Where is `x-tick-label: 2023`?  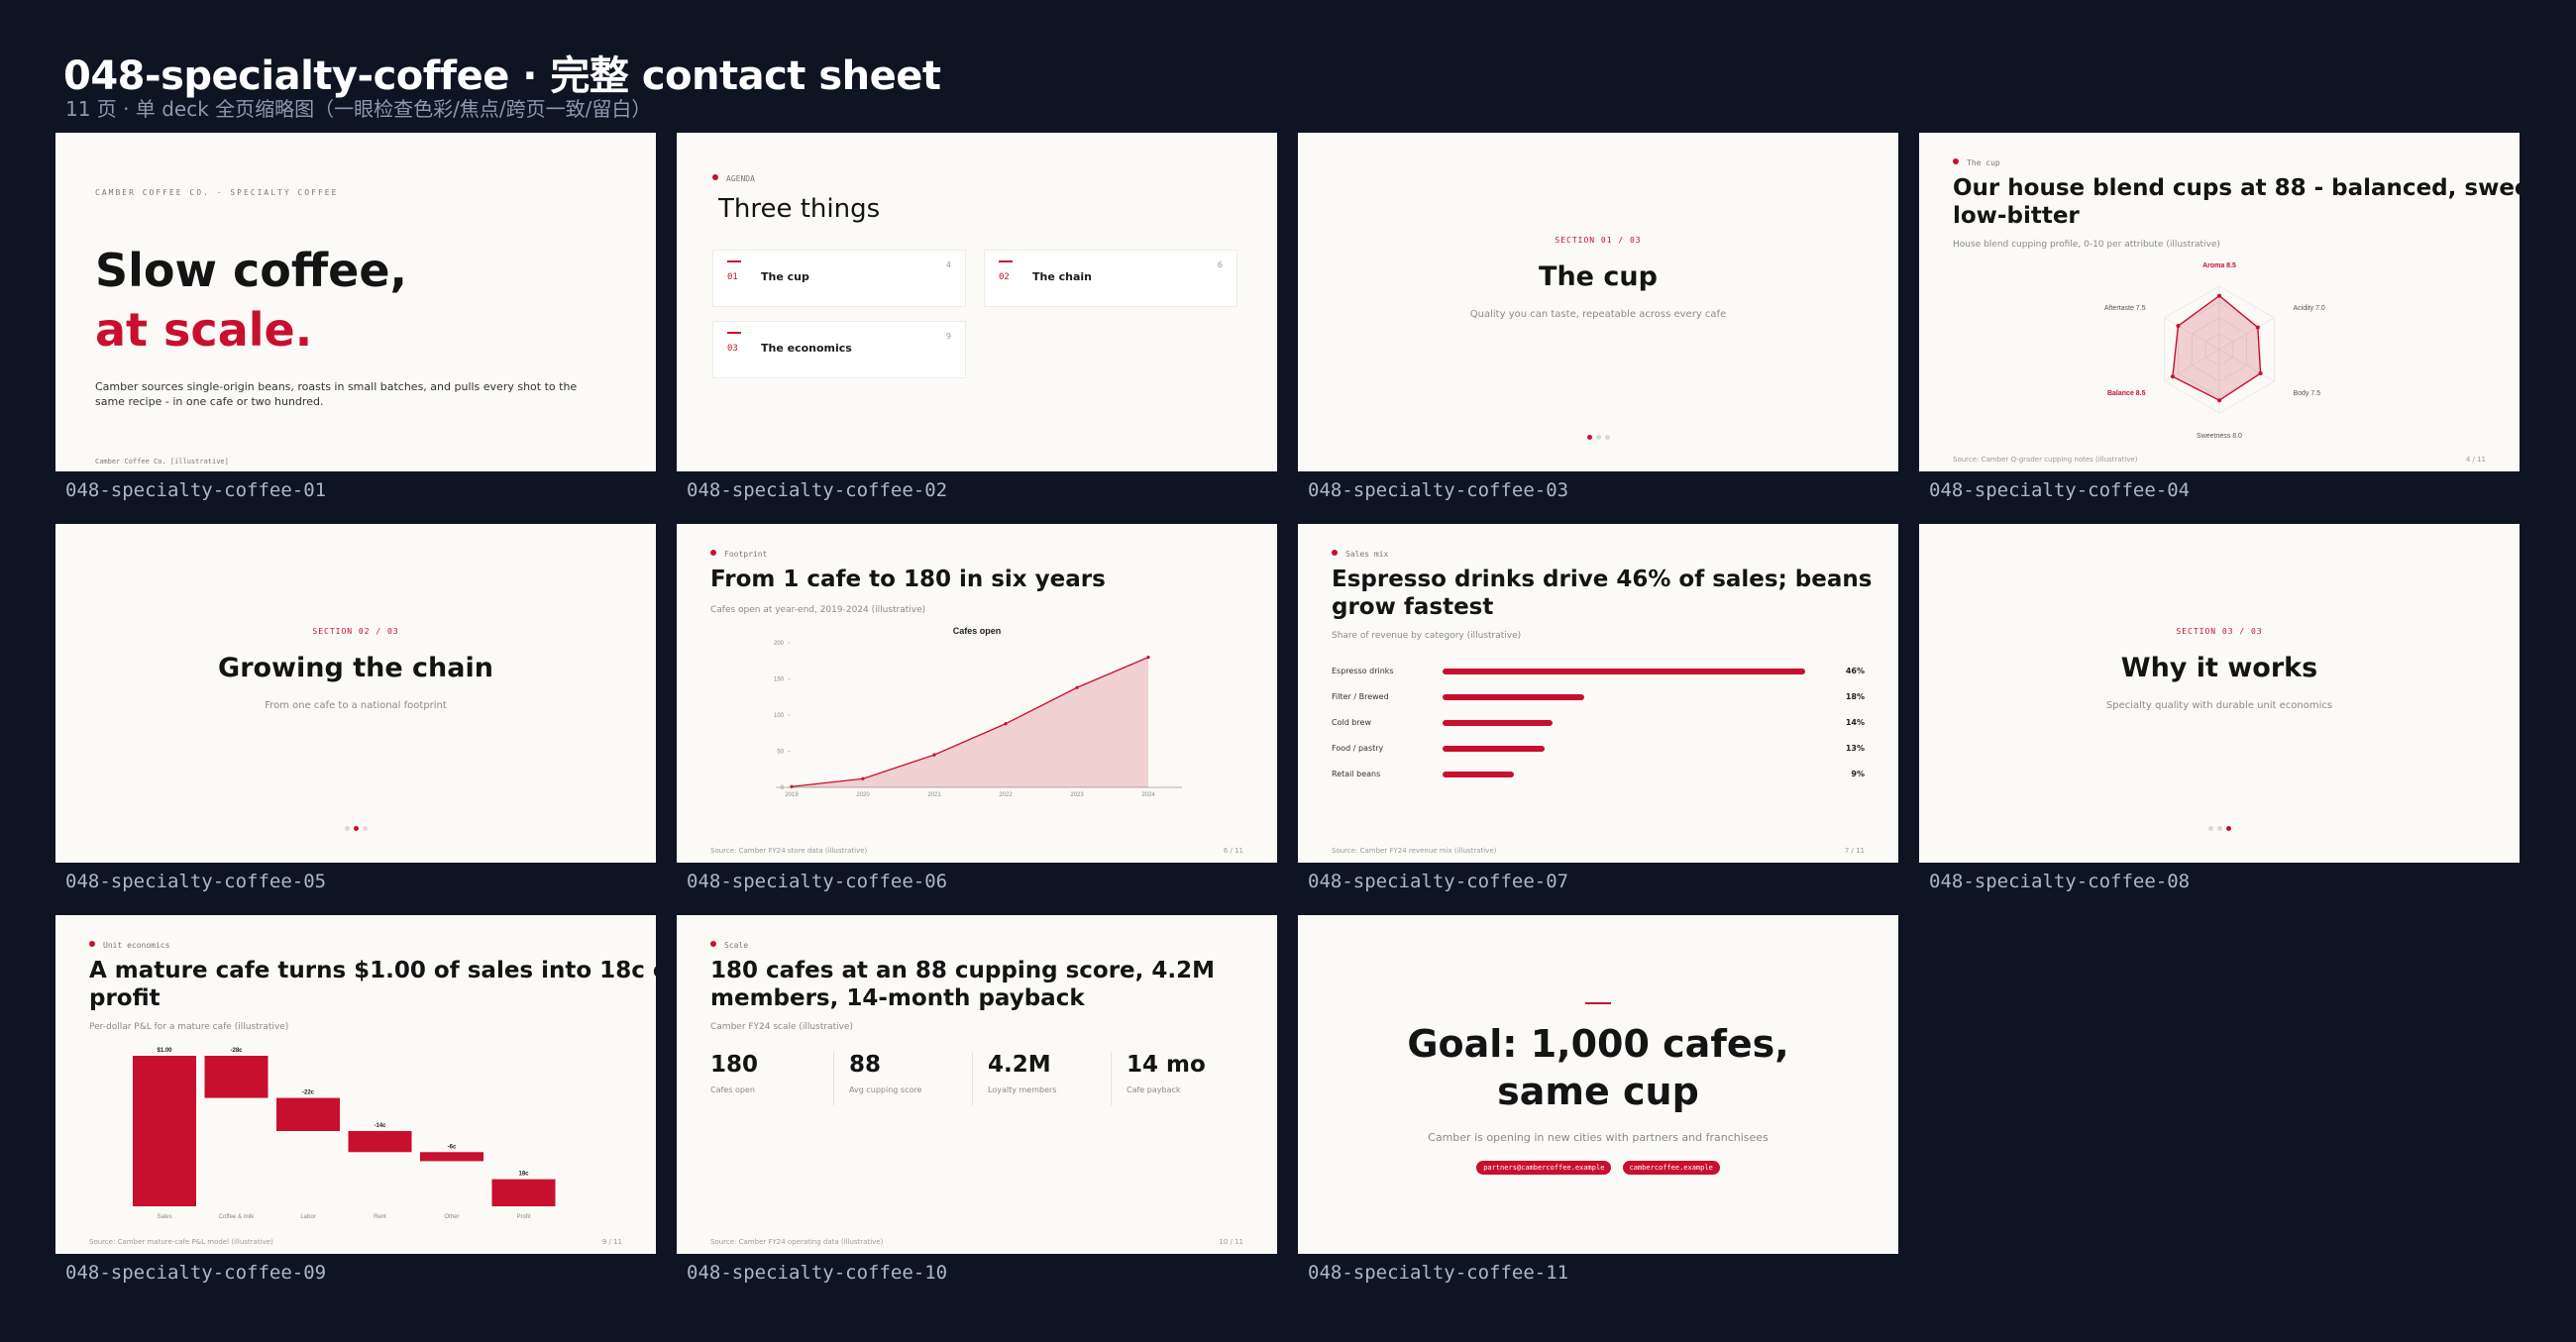 x-tick-label: 2023 is located at coordinates (1077, 795).